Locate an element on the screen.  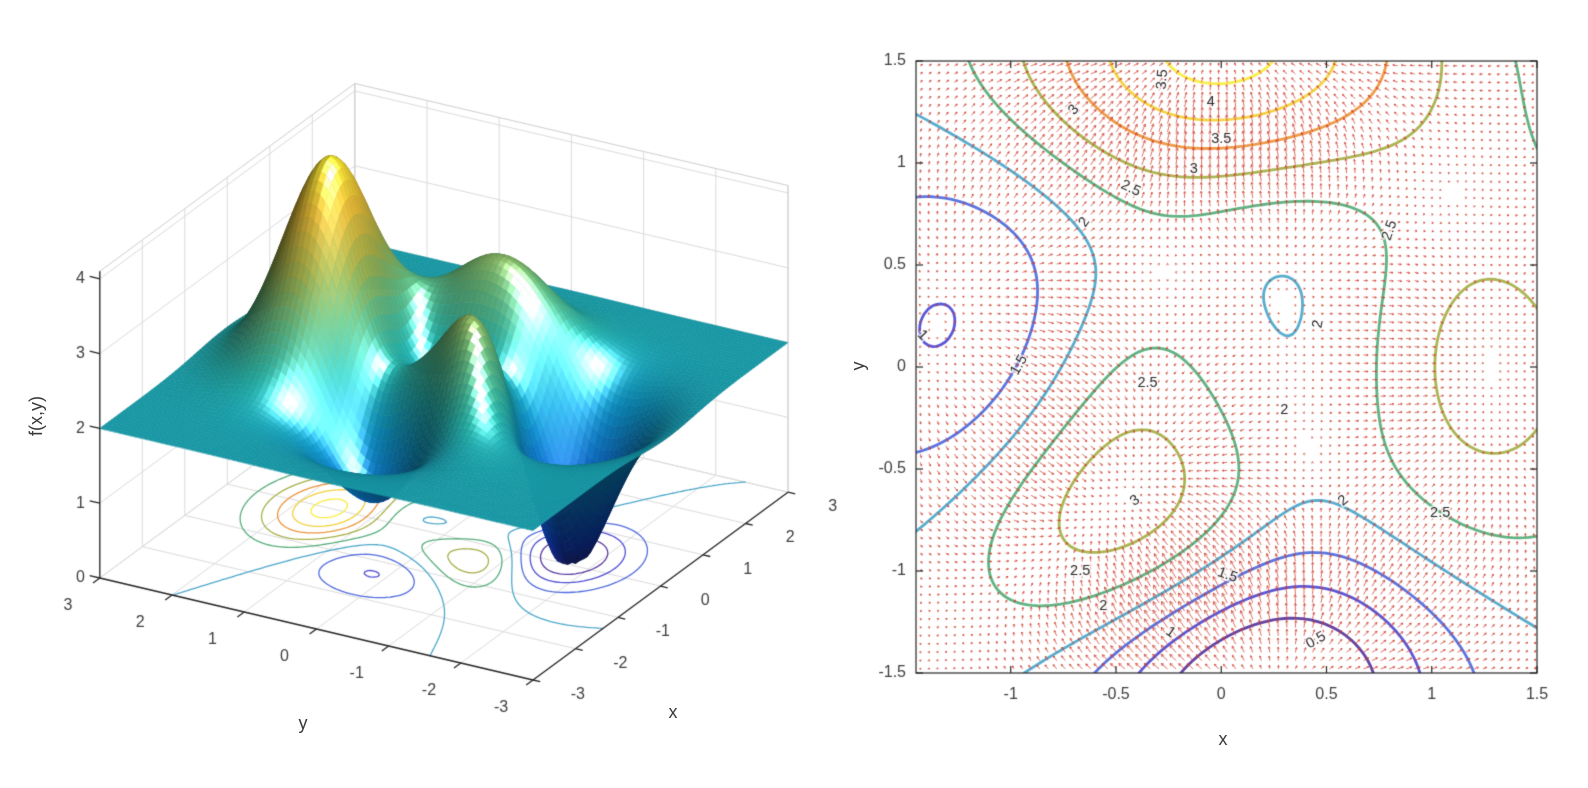
left-xaxis-label: x is located at coordinates (673, 712).